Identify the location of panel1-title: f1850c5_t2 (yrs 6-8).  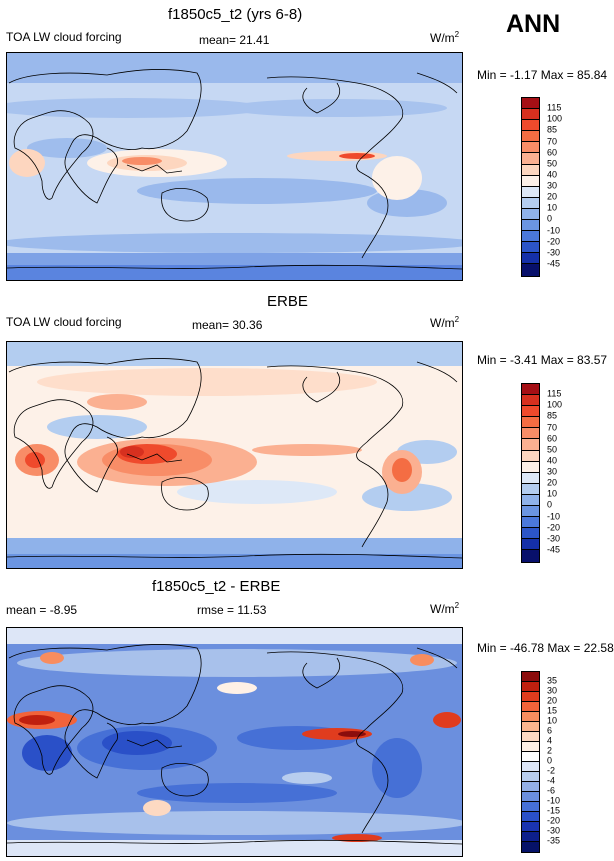
(235, 14).